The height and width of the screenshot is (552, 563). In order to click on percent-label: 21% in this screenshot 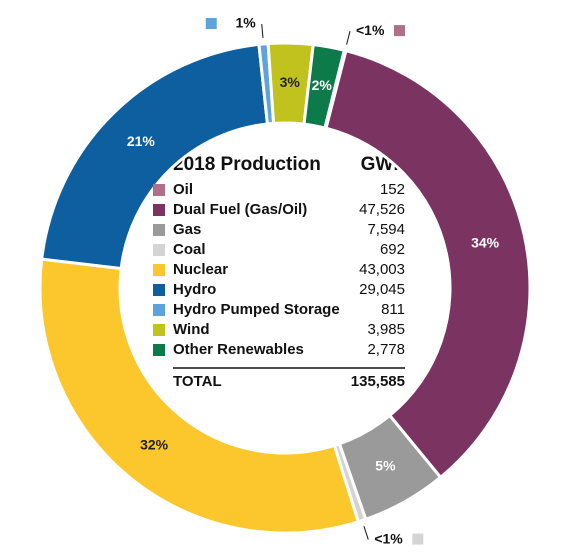, I will do `click(141, 141)`.